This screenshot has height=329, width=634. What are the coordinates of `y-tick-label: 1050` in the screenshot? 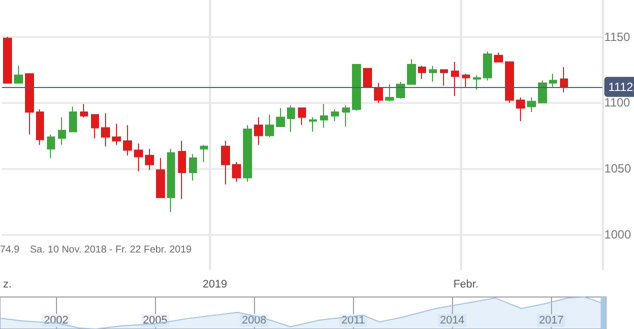 It's located at (618, 169).